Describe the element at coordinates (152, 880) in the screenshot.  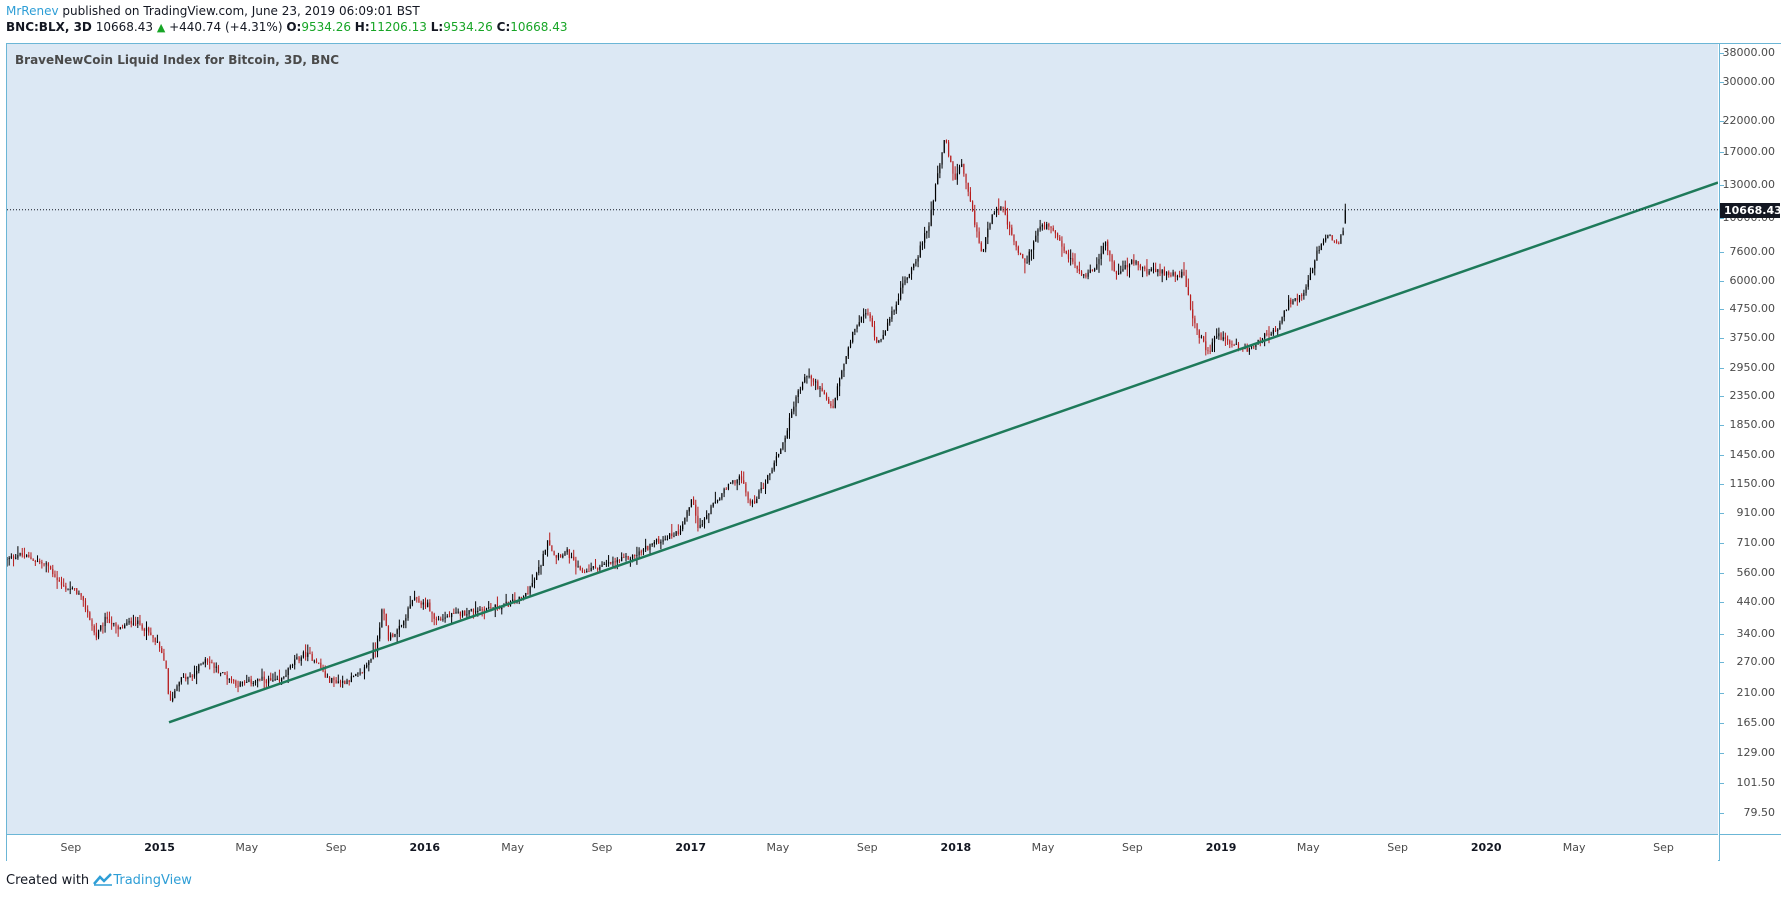
I see `tradingview-link: TradingView` at that location.